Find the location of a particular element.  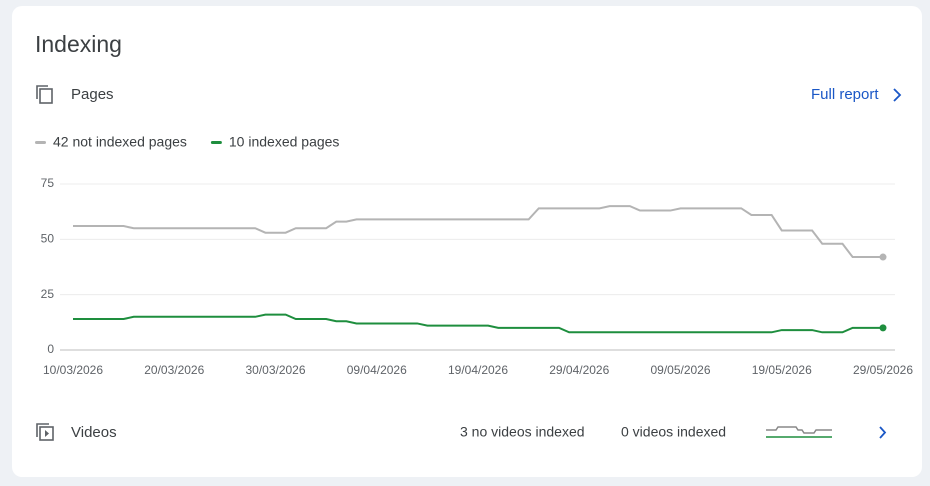

x-tick-label: 19/04/2026 is located at coordinates (478, 370).